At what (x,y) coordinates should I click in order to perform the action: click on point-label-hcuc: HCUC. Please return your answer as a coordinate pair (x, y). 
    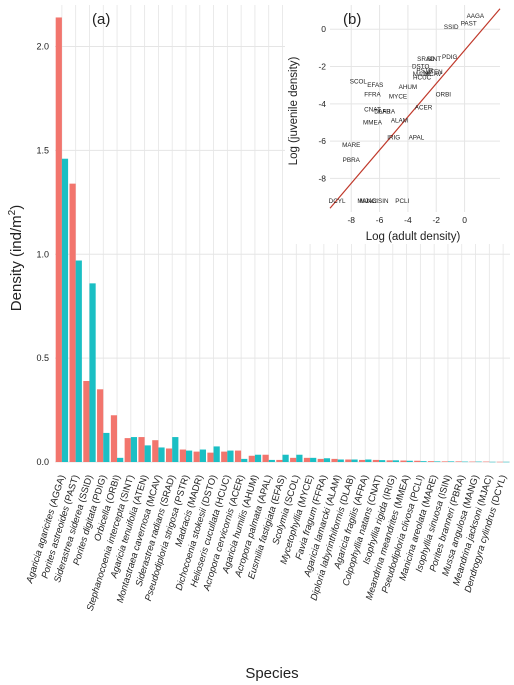
    Looking at the image, I should click on (422, 78).